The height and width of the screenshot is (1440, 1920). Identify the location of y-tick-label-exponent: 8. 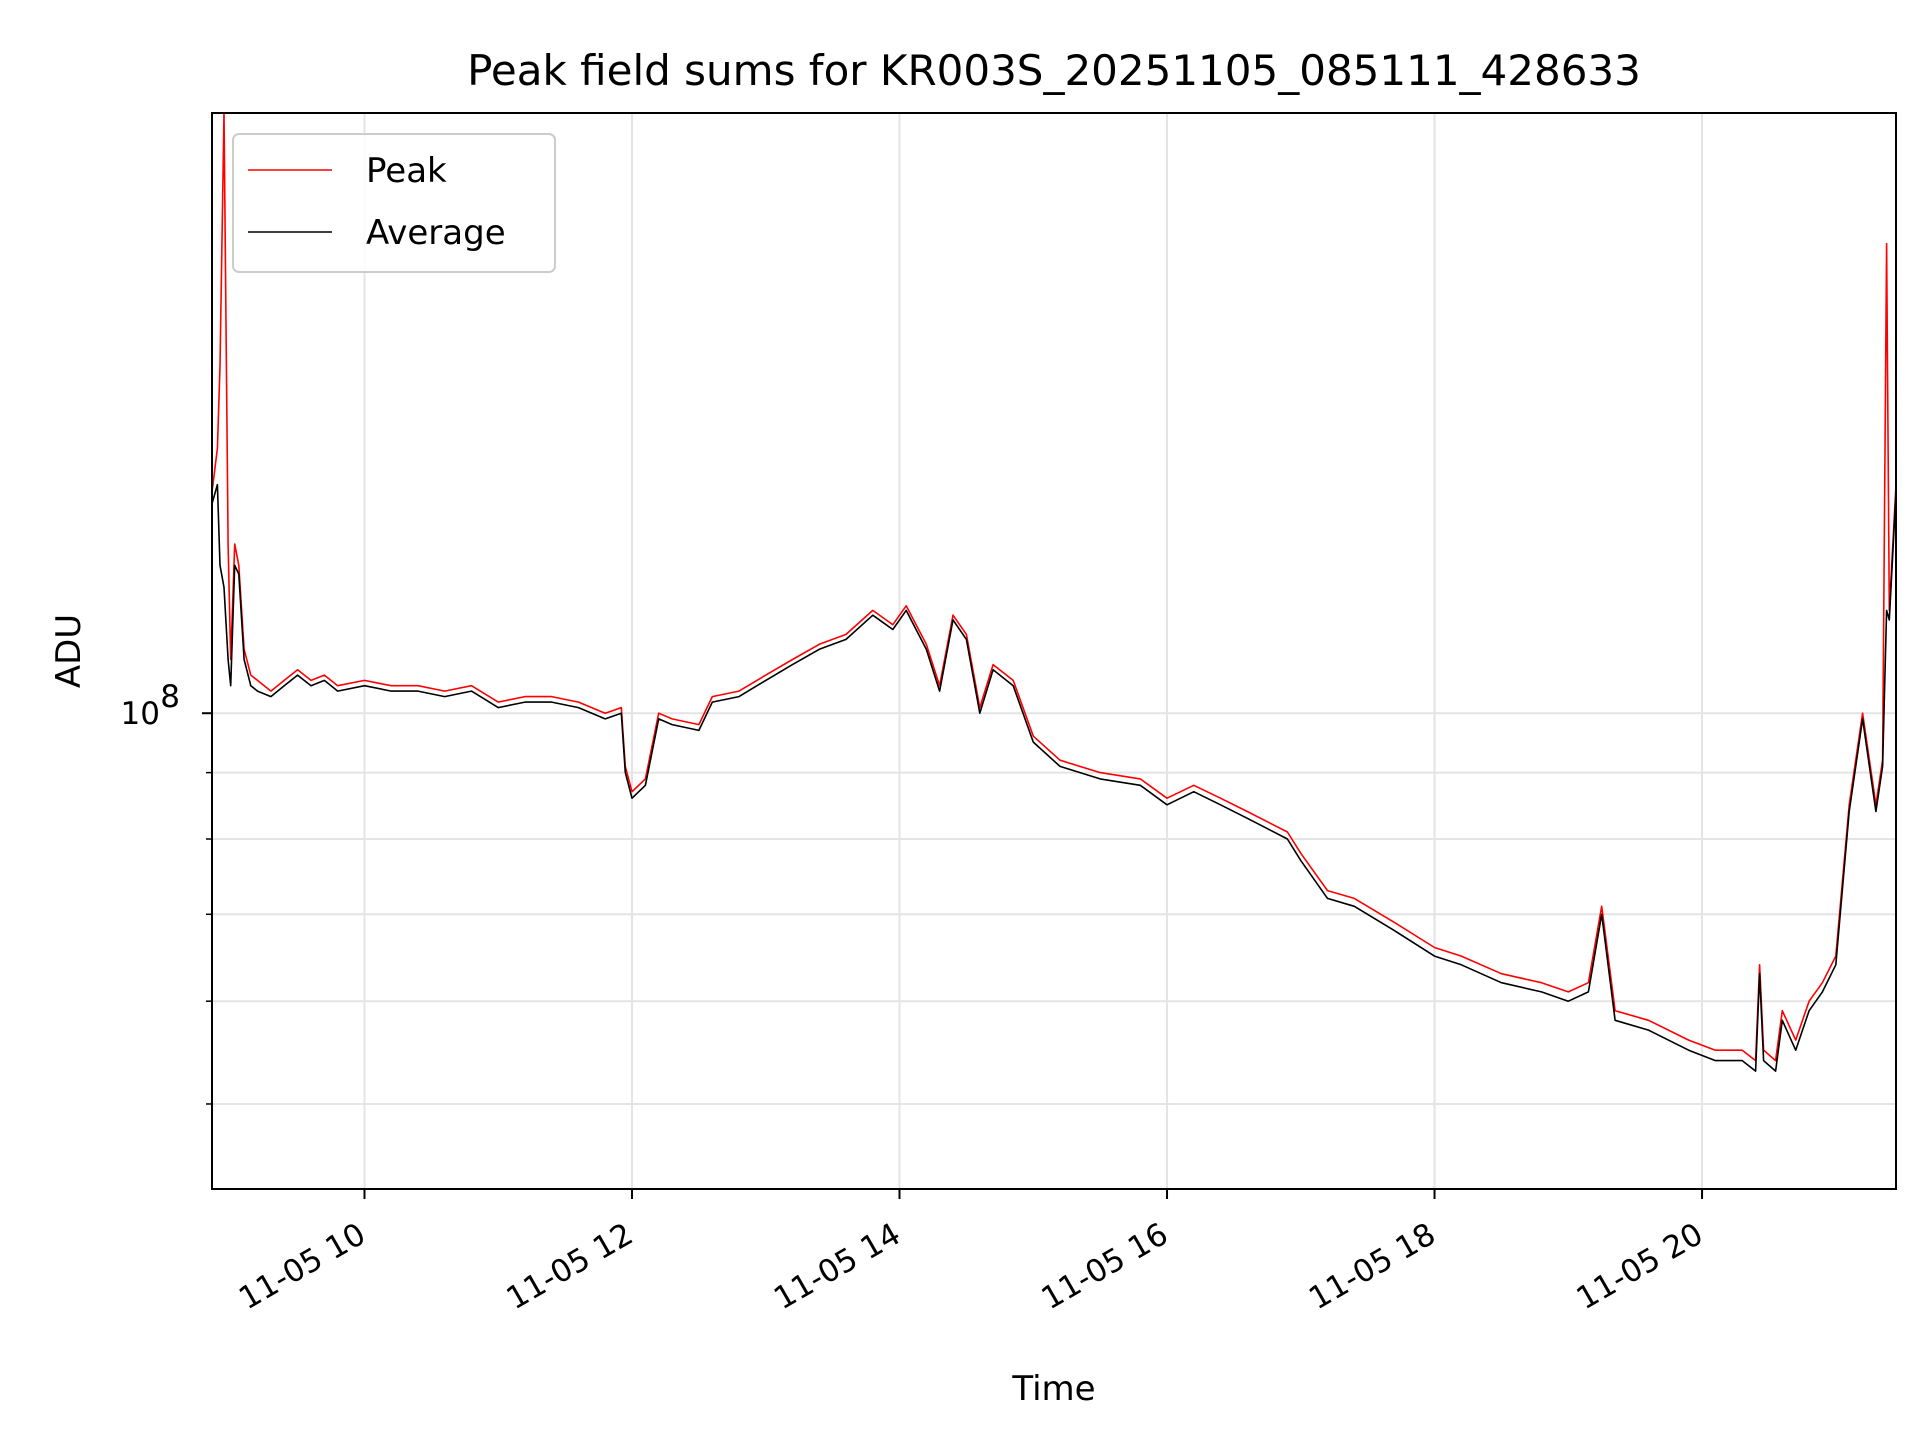
(170, 697).